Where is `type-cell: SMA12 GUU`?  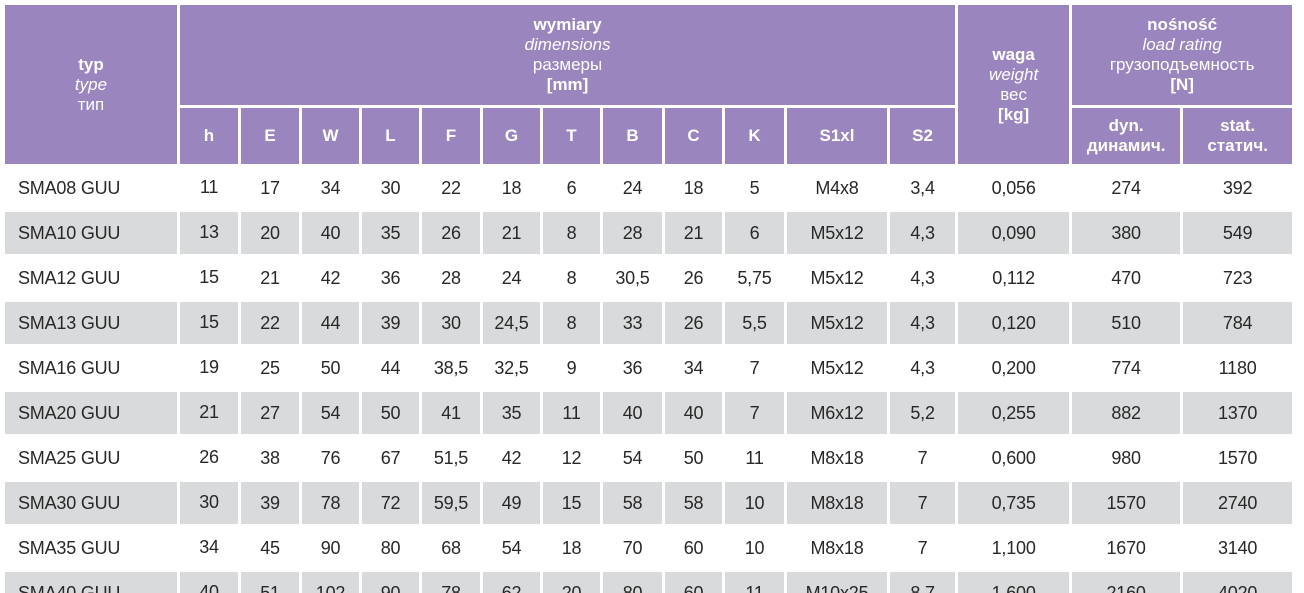
type-cell: SMA12 GUU is located at coordinates (91, 278).